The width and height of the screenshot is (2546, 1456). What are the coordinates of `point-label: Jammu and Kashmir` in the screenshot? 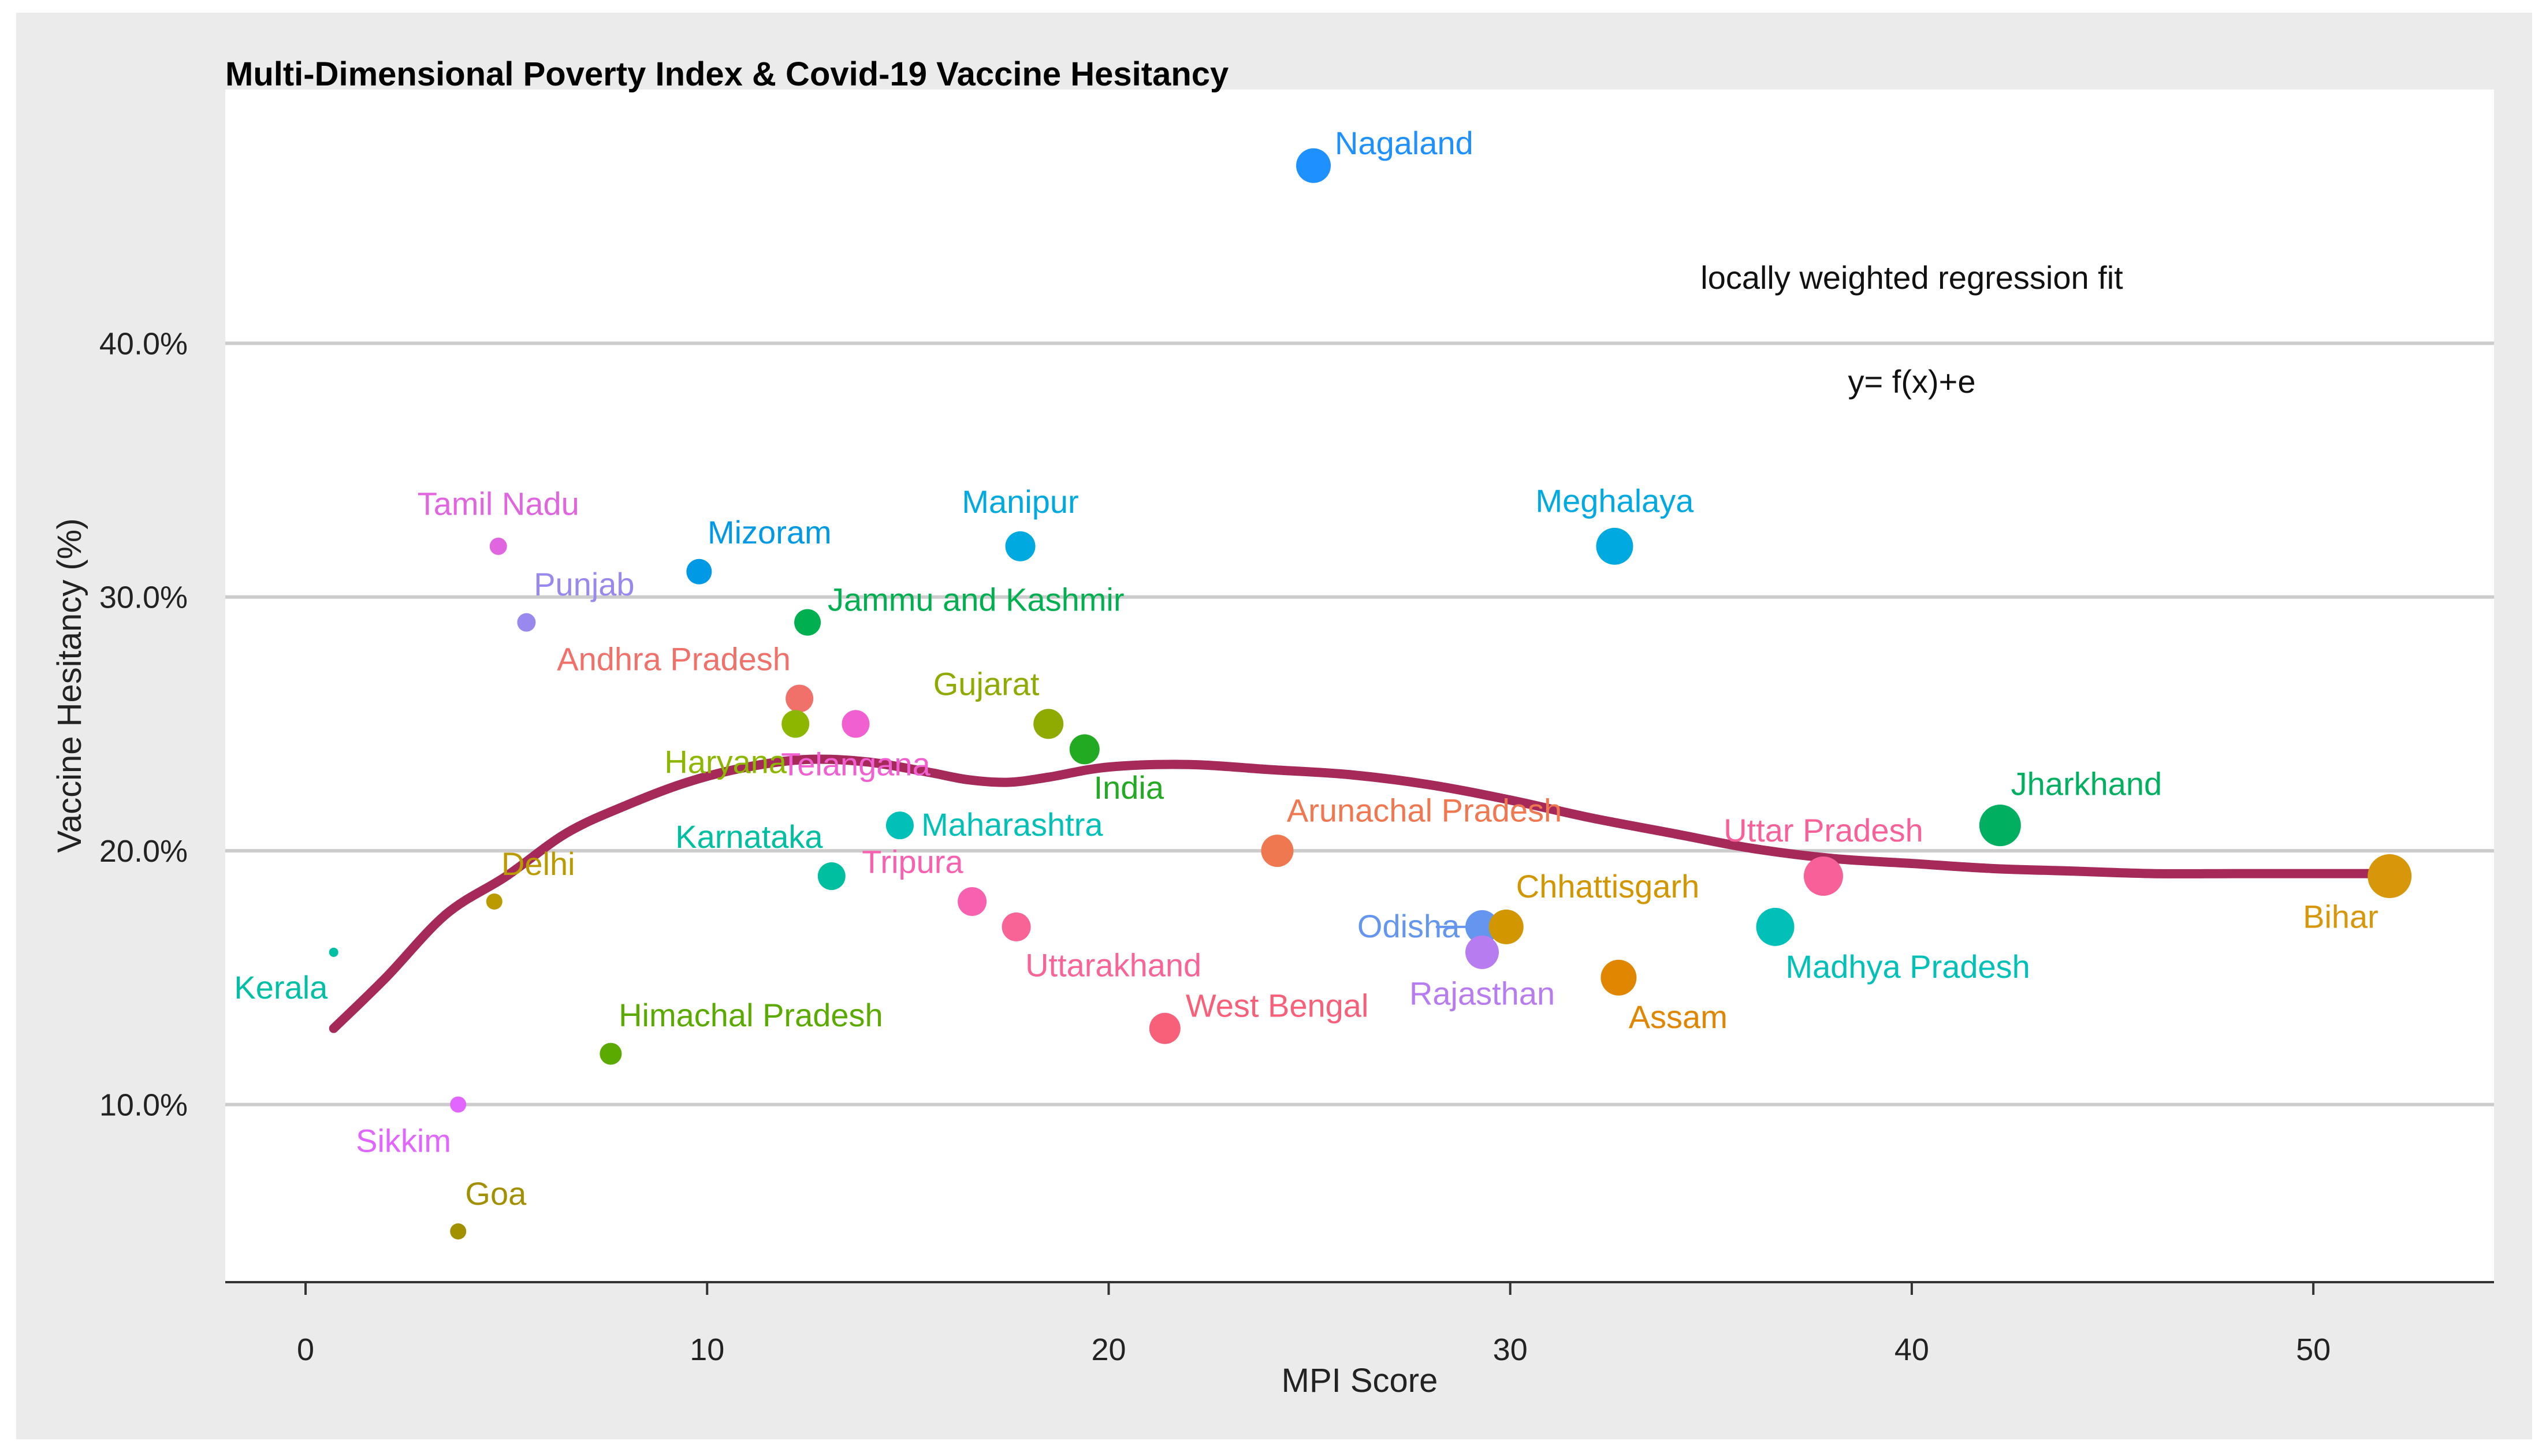 It's located at (976, 600).